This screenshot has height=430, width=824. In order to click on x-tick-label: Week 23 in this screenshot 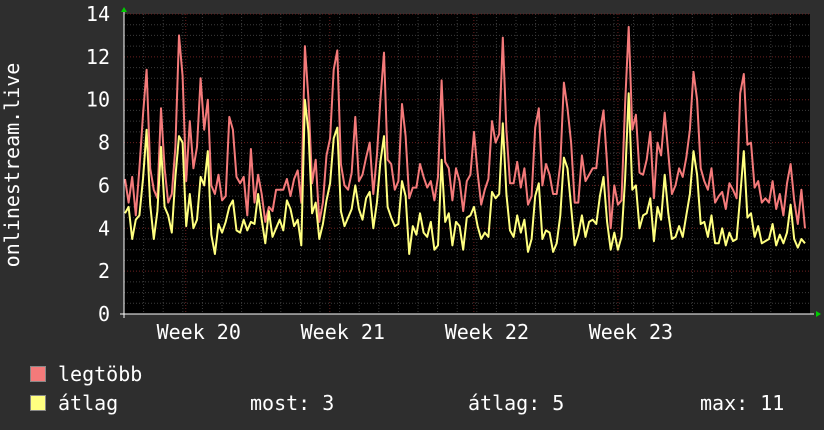, I will do `click(631, 332)`.